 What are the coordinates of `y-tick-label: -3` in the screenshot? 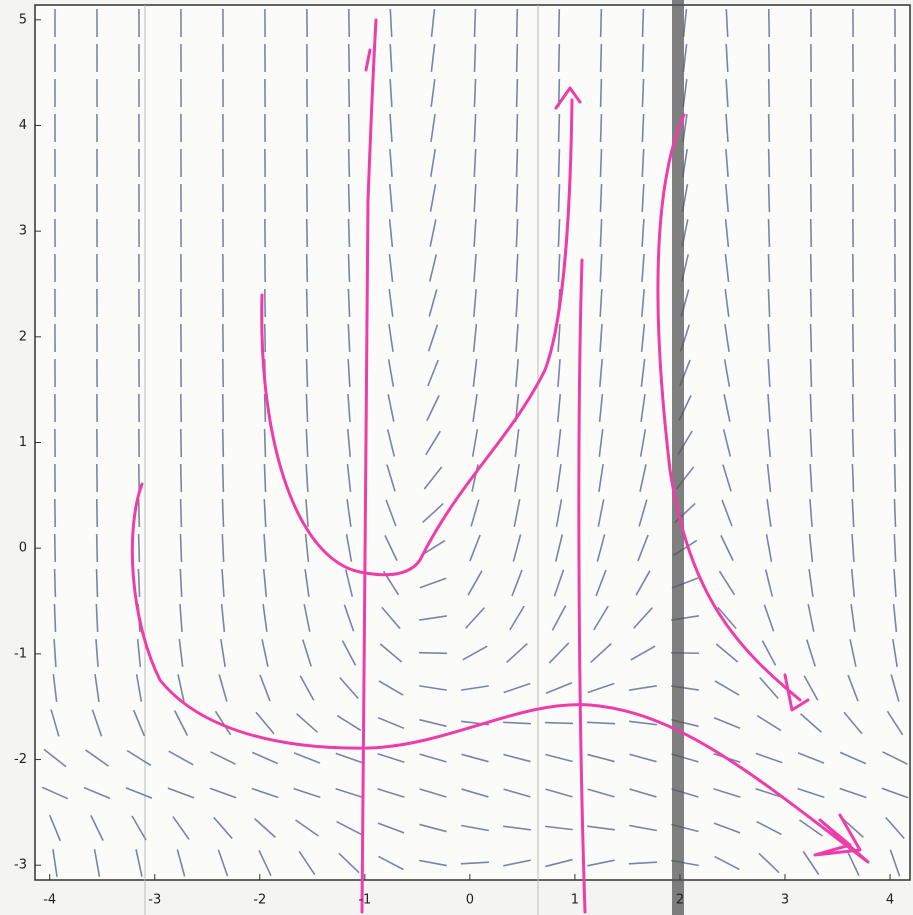 It's located at (20, 865).